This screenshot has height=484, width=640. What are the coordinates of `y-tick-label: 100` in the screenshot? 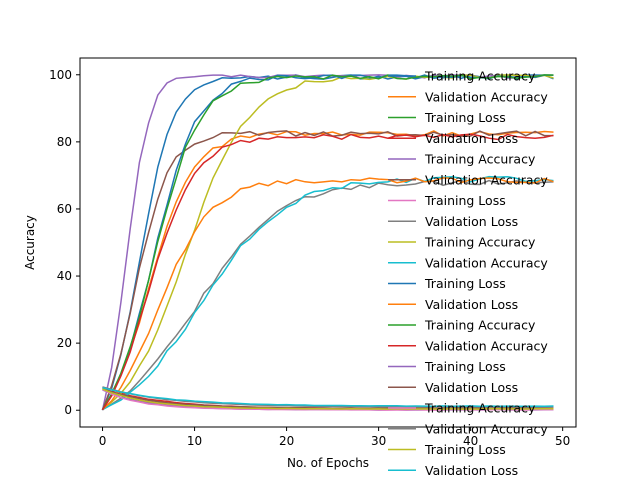 It's located at (60, 75).